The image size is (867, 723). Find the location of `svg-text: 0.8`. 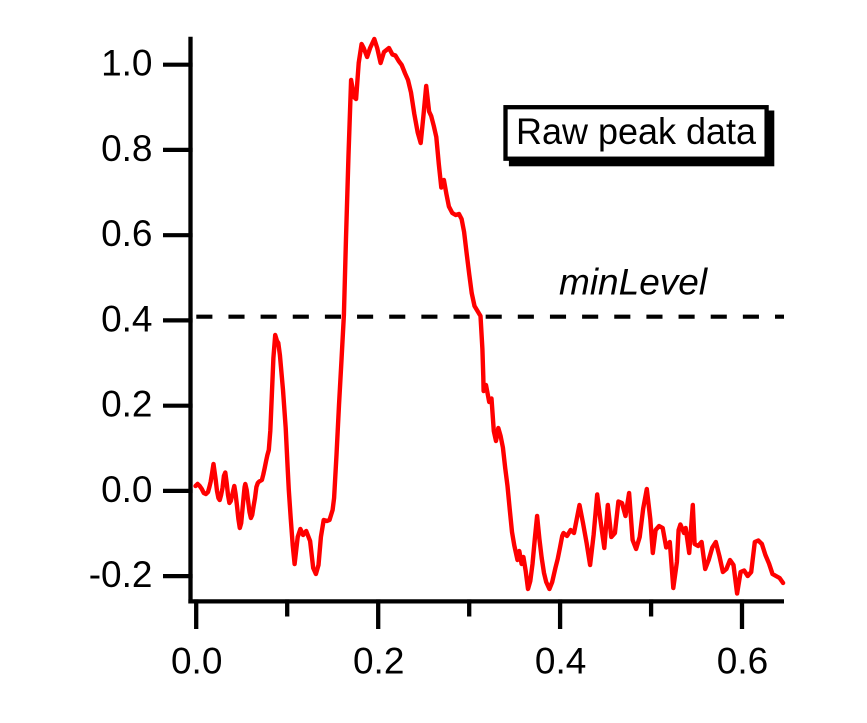

svg-text: 0.8 is located at coordinates (126, 148).